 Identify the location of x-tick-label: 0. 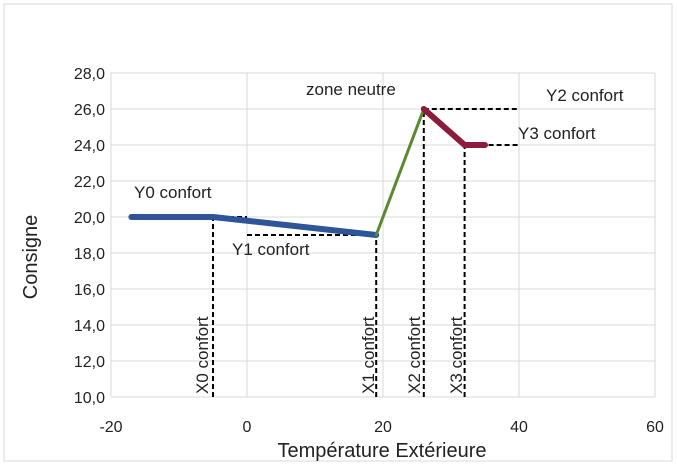
(247, 427).